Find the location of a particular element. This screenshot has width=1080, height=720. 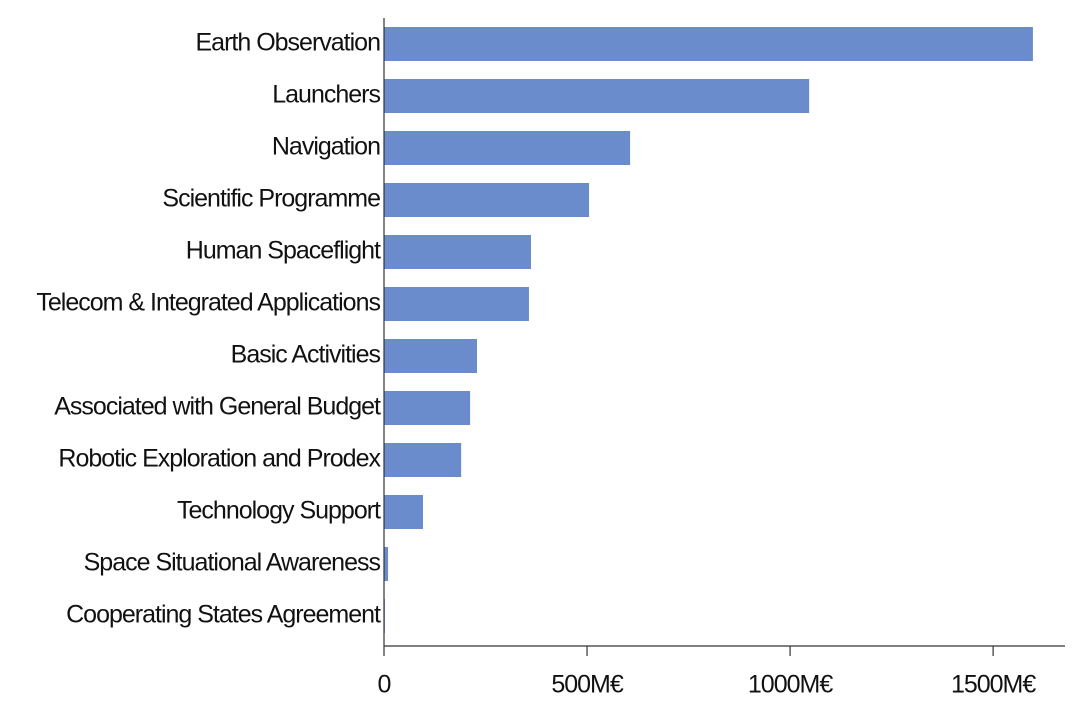

x-tick-label: 0 is located at coordinates (384, 685).